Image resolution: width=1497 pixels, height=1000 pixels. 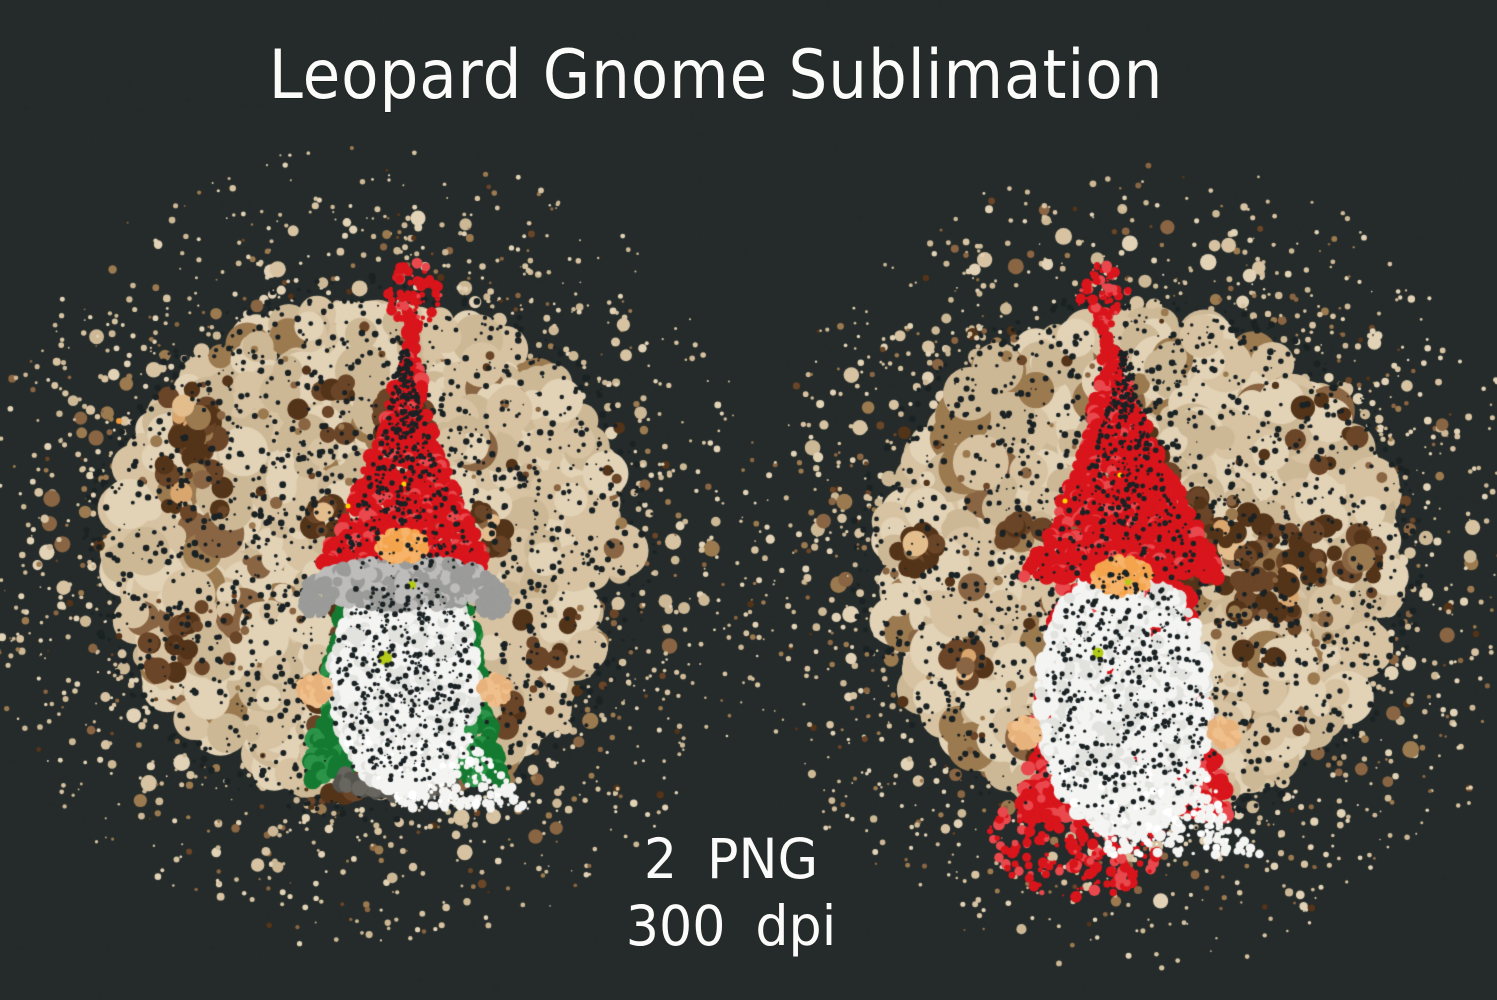 I want to click on resolution-text: 300 dpi, so click(x=731, y=926).